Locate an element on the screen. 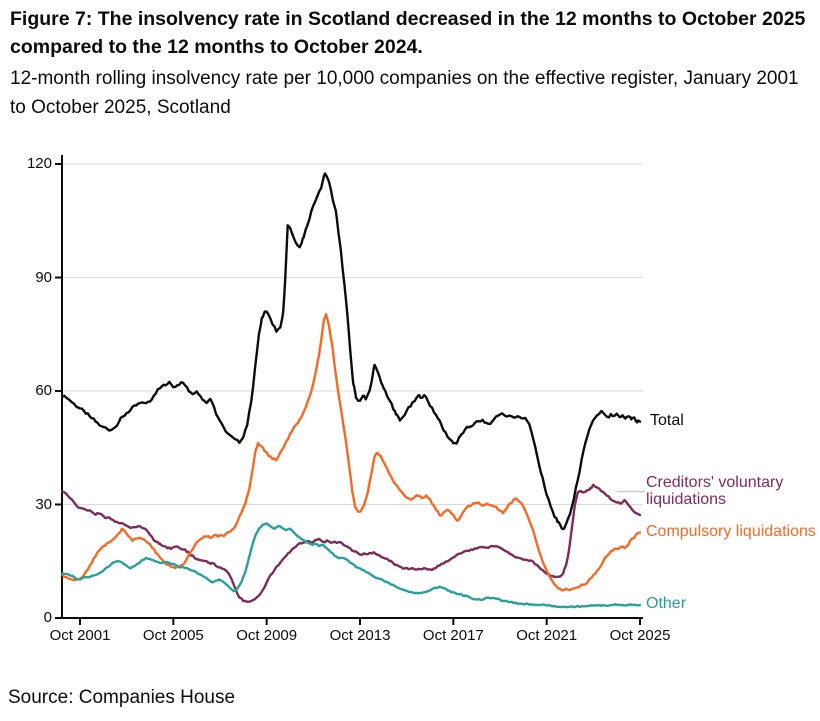 The width and height of the screenshot is (820, 721). series-label-line: Compulsory liquidations is located at coordinates (731, 532).